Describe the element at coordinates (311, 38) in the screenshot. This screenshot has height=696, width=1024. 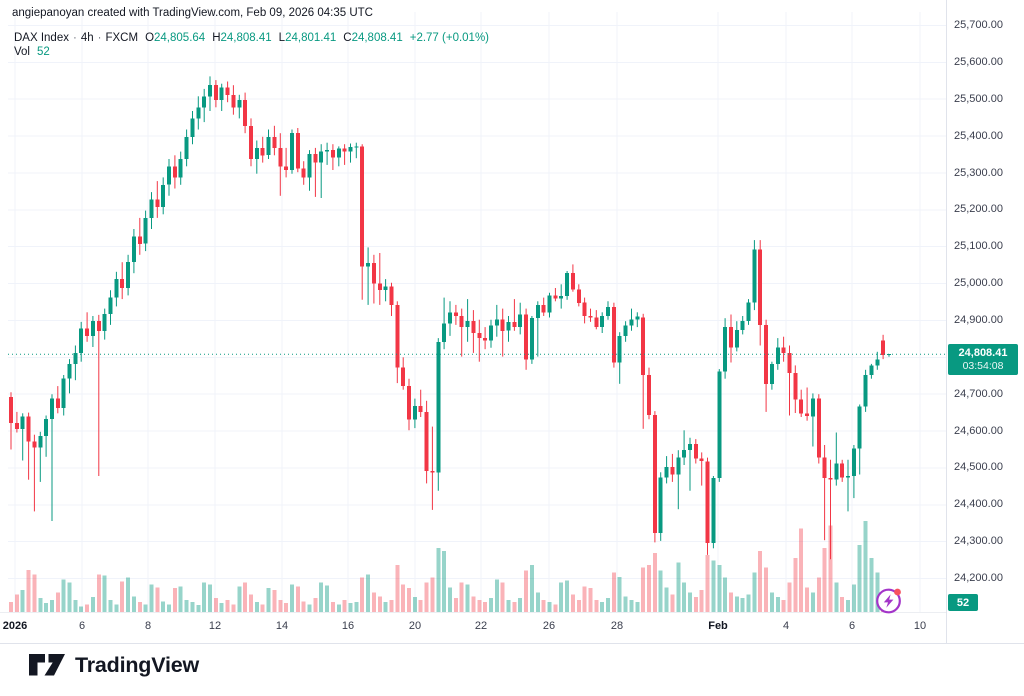
I see `low-value: 24,801.41` at that location.